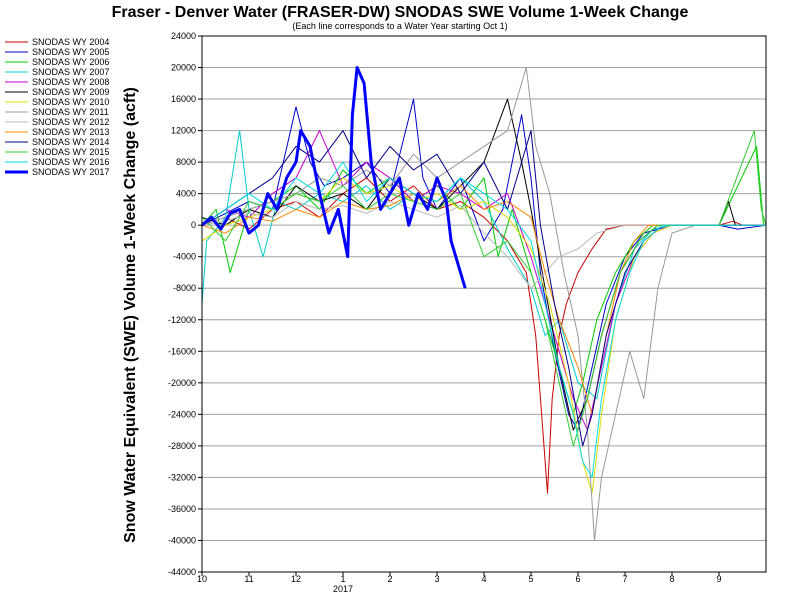 Image resolution: width=800 pixels, height=600 pixels. What do you see at coordinates (184, 257) in the screenshot?
I see `y-tick-label: -4000` at bounding box center [184, 257].